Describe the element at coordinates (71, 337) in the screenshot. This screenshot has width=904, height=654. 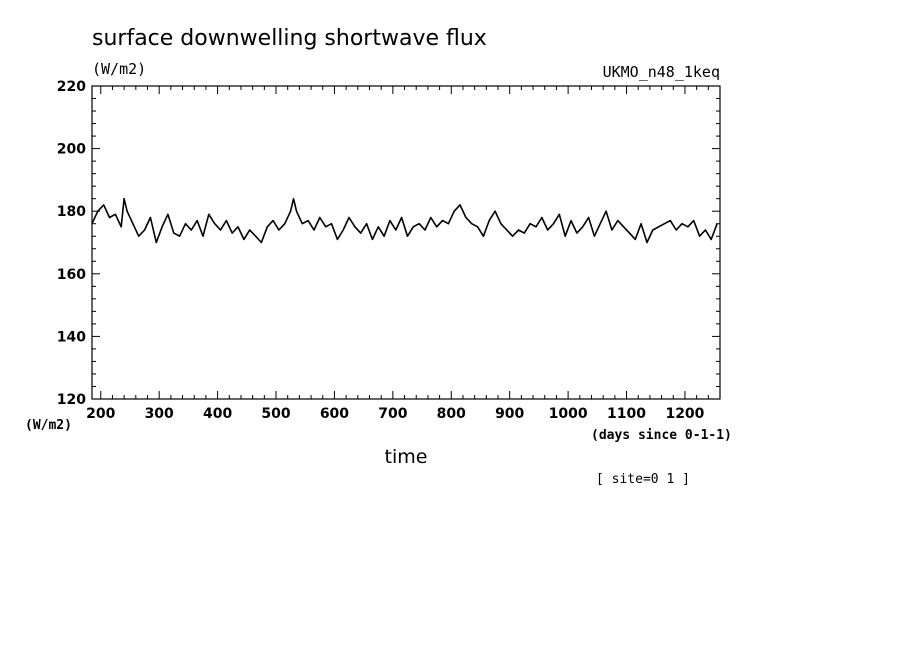
I see `y-tick-label: 140` at that location.